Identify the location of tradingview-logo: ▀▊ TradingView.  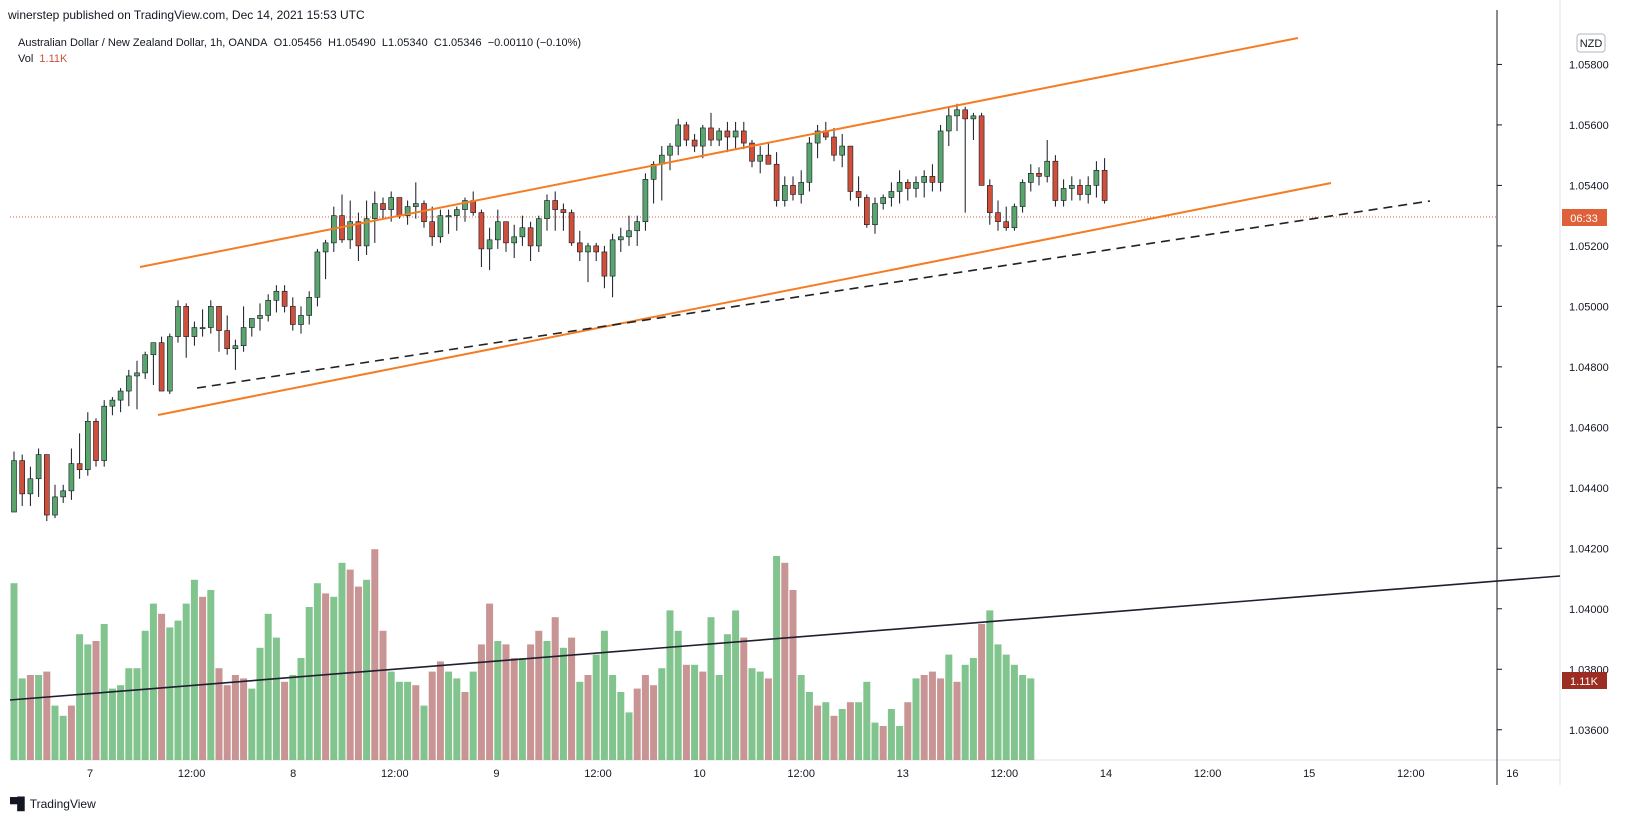
(53, 804).